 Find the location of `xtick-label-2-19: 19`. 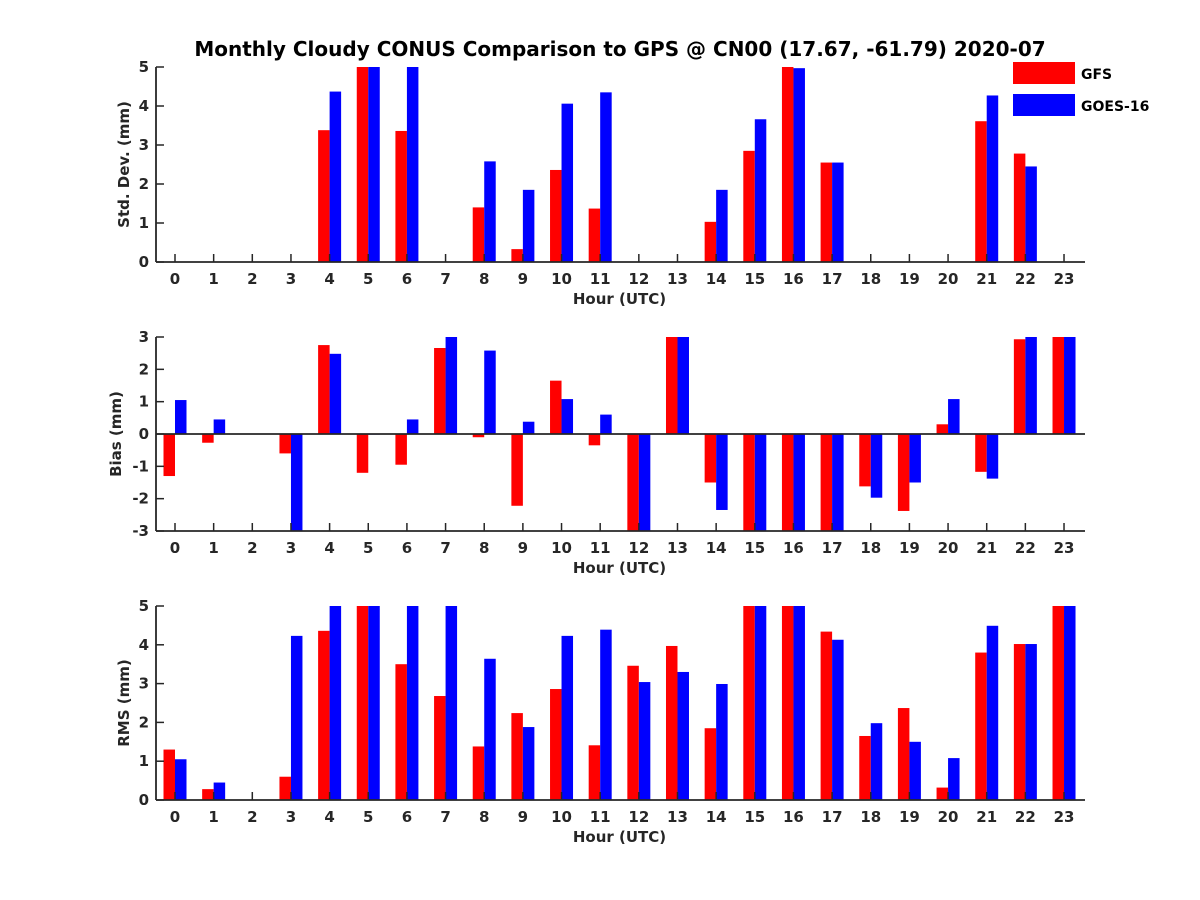

xtick-label-2-19: 19 is located at coordinates (909, 548).